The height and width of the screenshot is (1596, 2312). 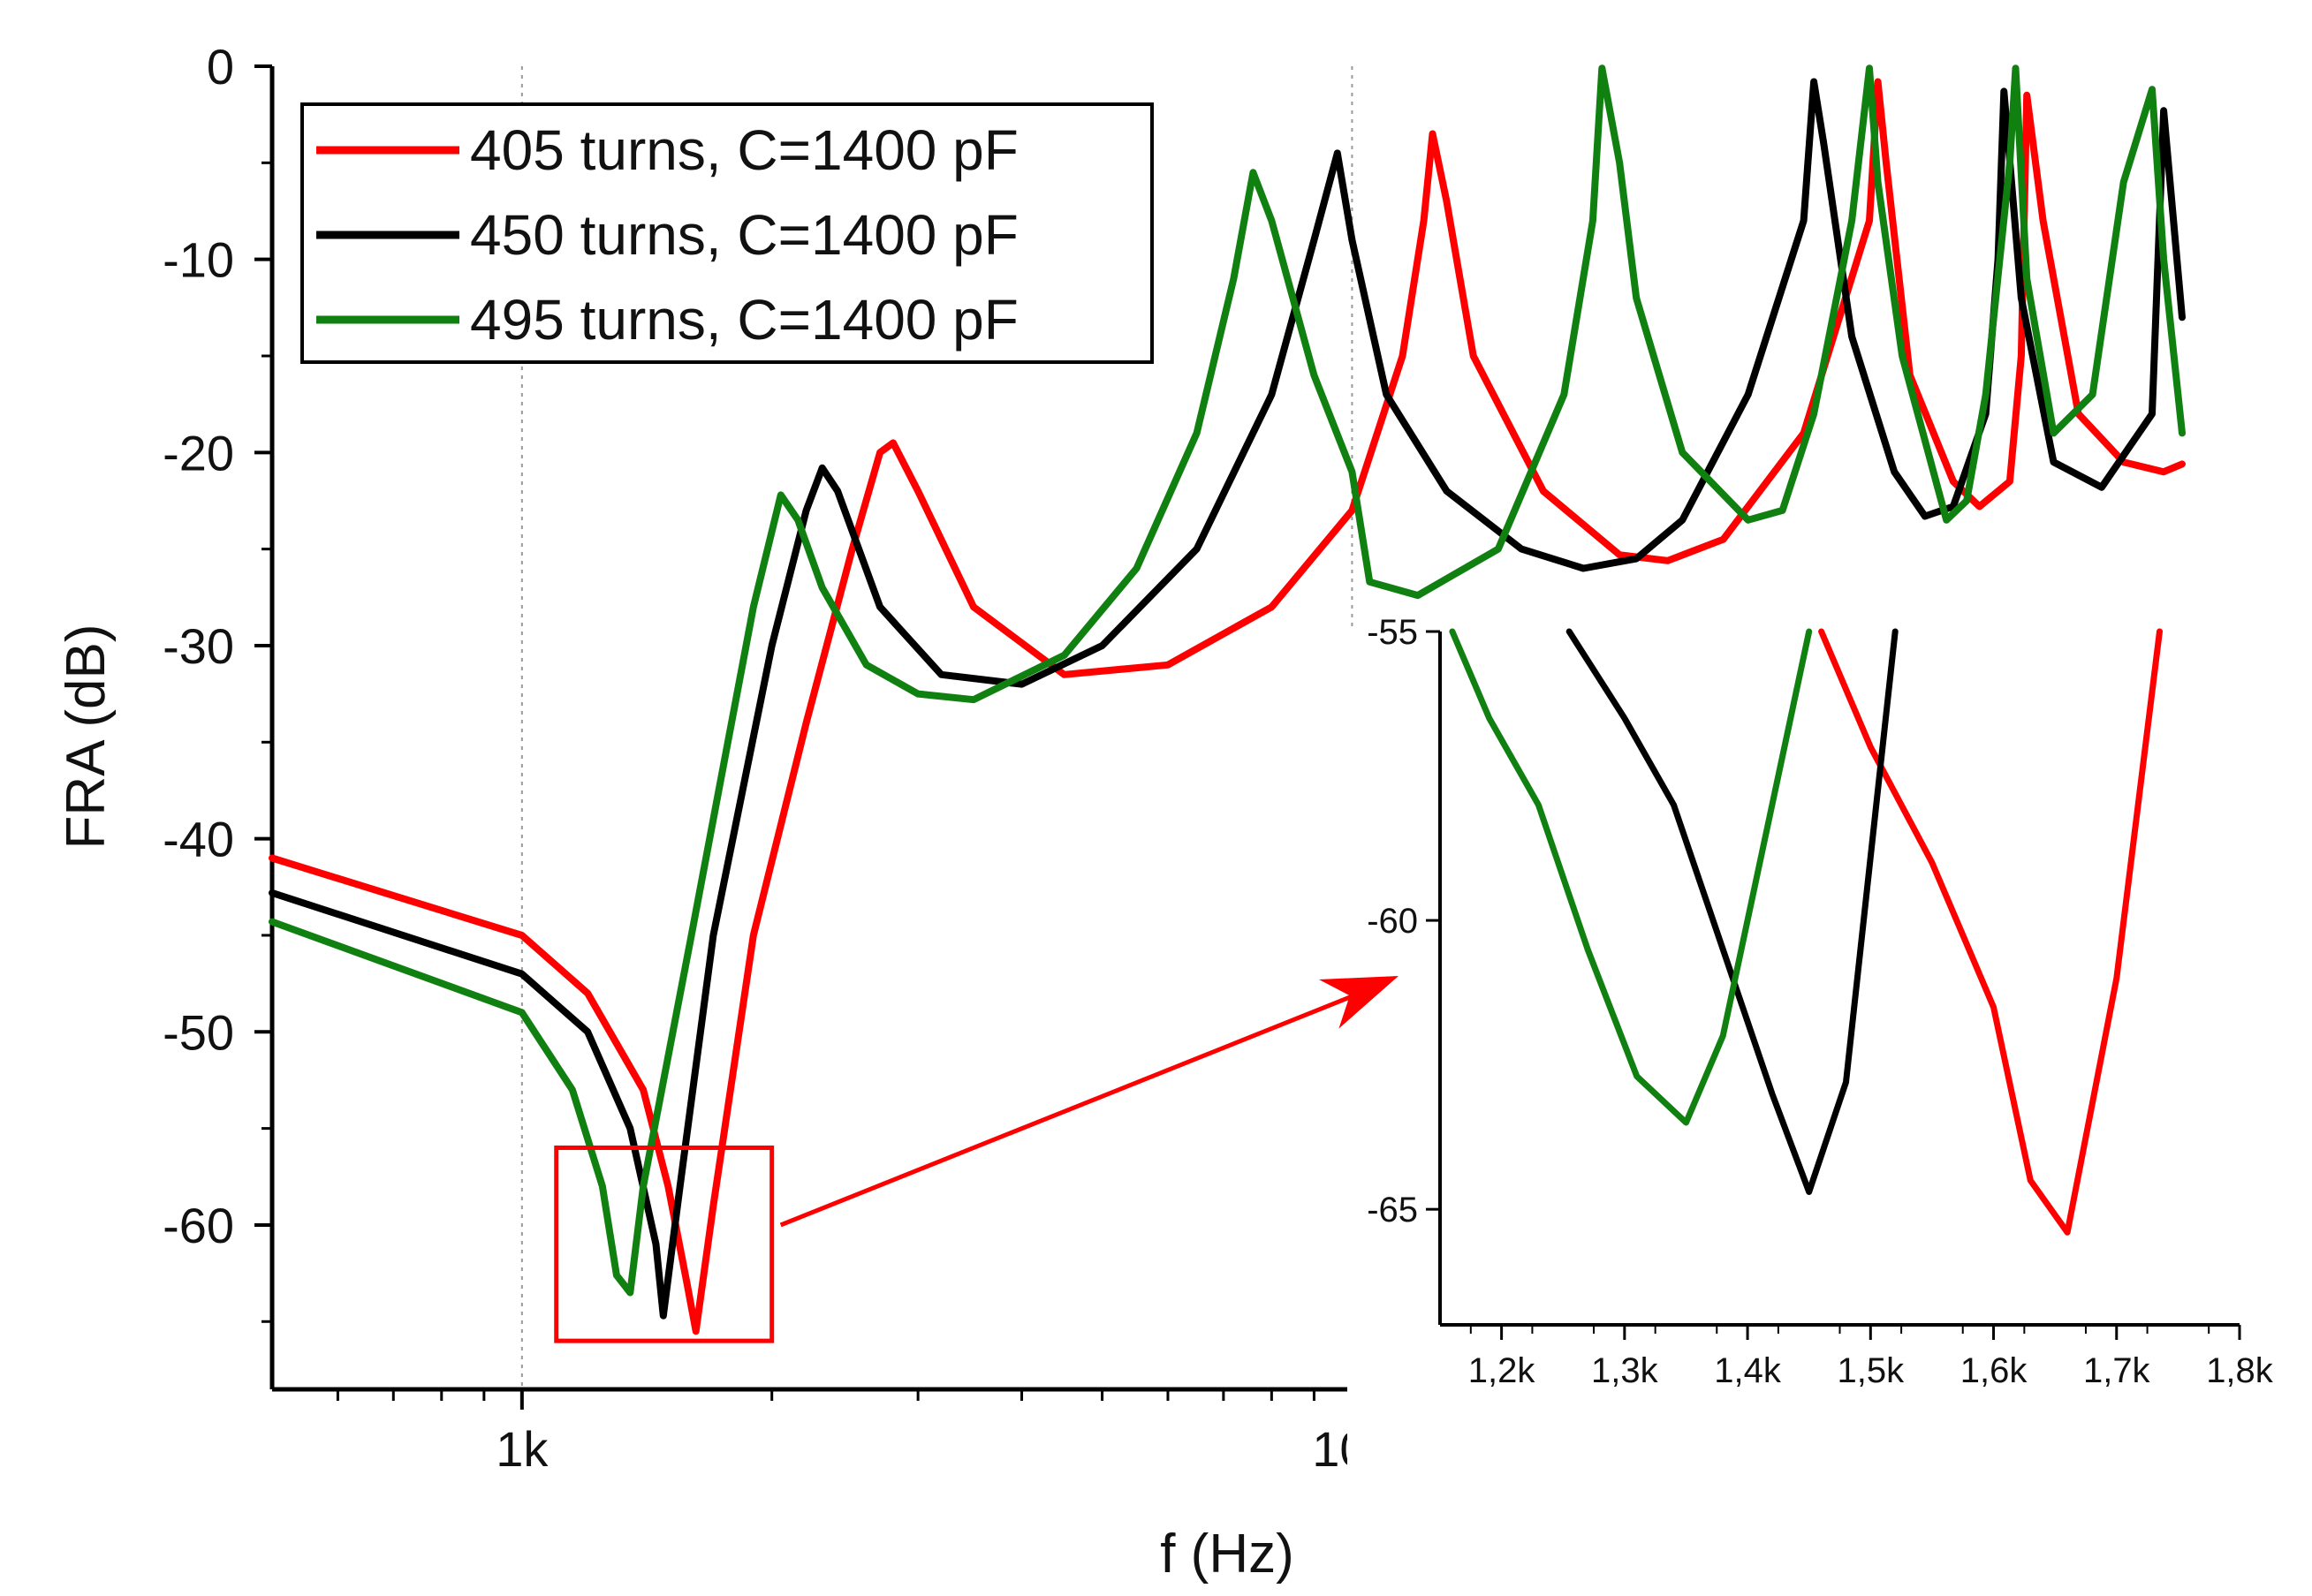 I want to click on inset-series-450-turns, so click(x=1732, y=911).